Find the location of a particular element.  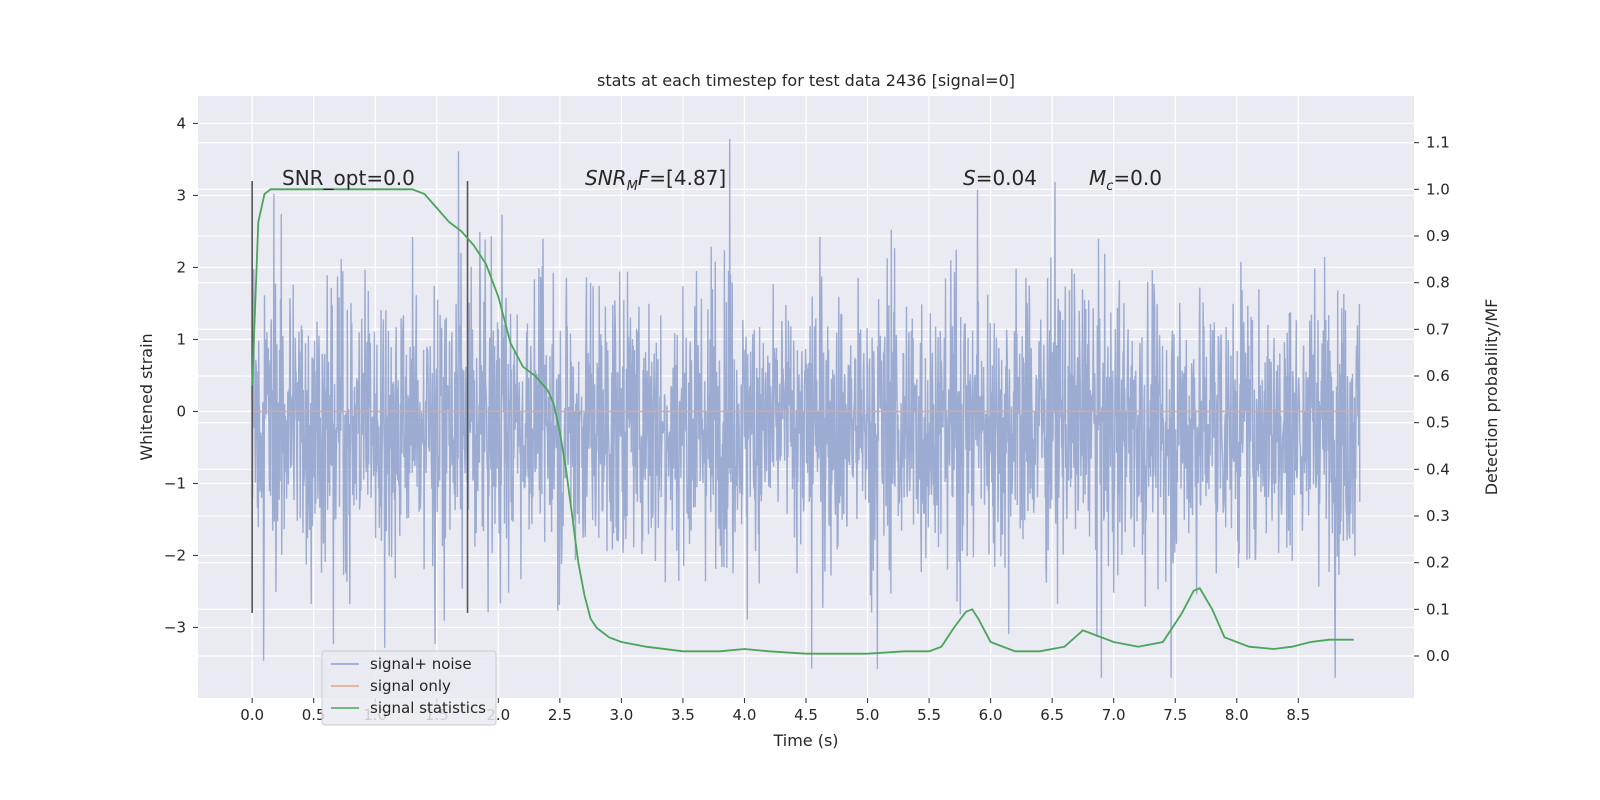

x-axis-label: Time (s) is located at coordinates (805, 740).